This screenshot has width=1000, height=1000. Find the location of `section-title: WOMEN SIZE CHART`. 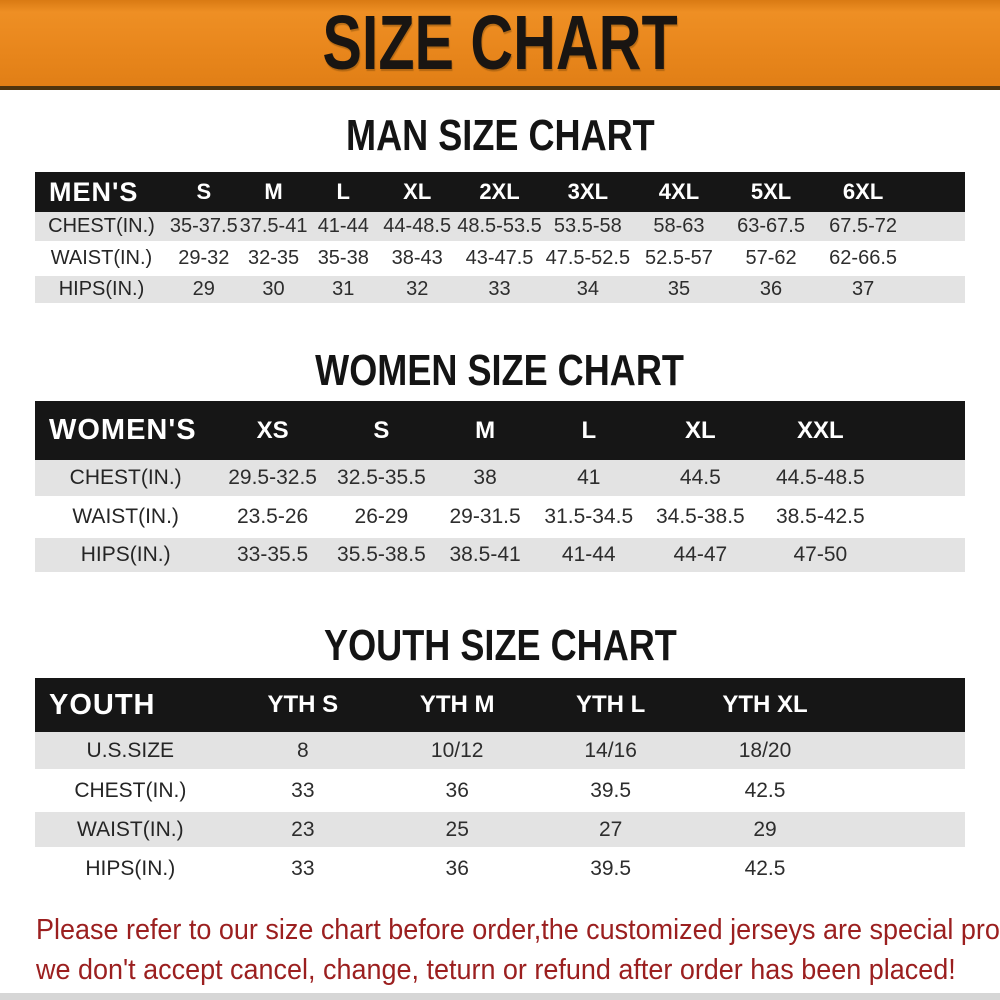

section-title: WOMEN SIZE CHART is located at coordinates (500, 370).